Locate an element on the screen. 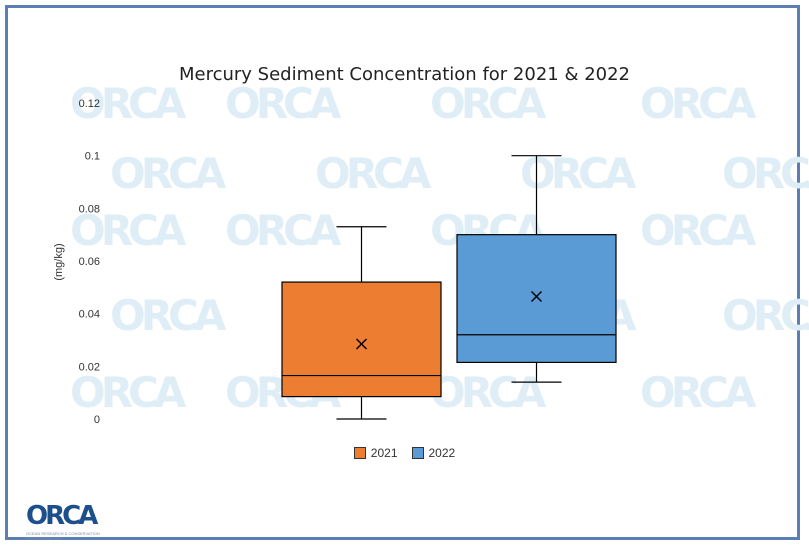  y-tick-label: 0.12 is located at coordinates (89, 104).